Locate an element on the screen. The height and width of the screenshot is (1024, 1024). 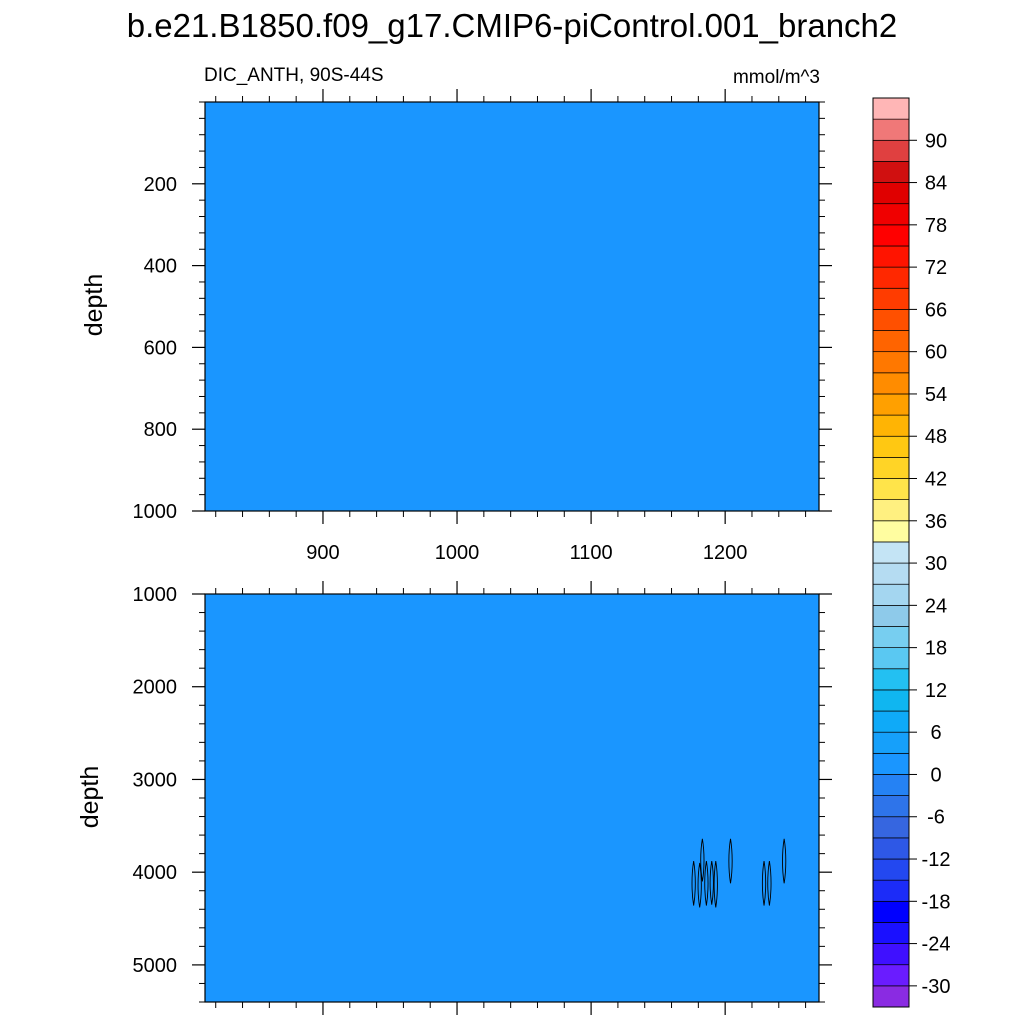
colorbar-label: -30 is located at coordinates (936, 987).